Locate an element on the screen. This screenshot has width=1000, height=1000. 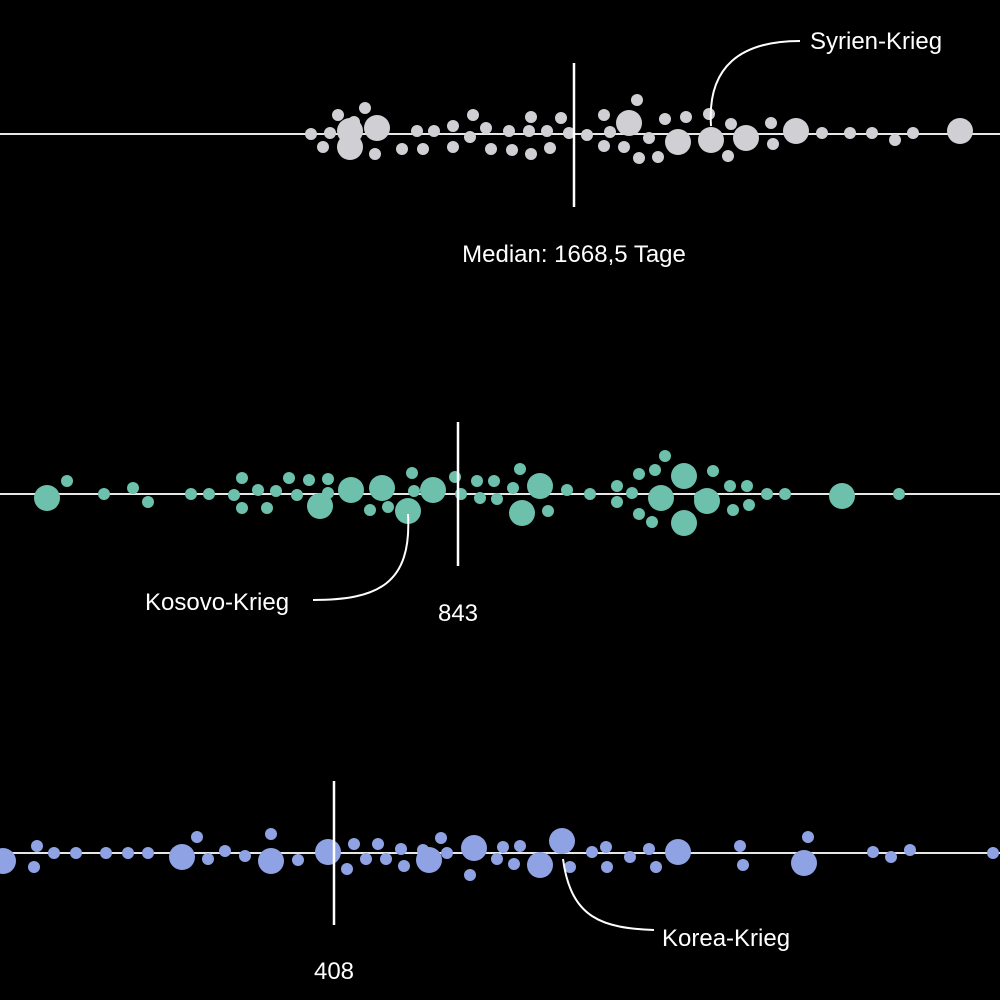
median-label: 408 is located at coordinates (334, 971).